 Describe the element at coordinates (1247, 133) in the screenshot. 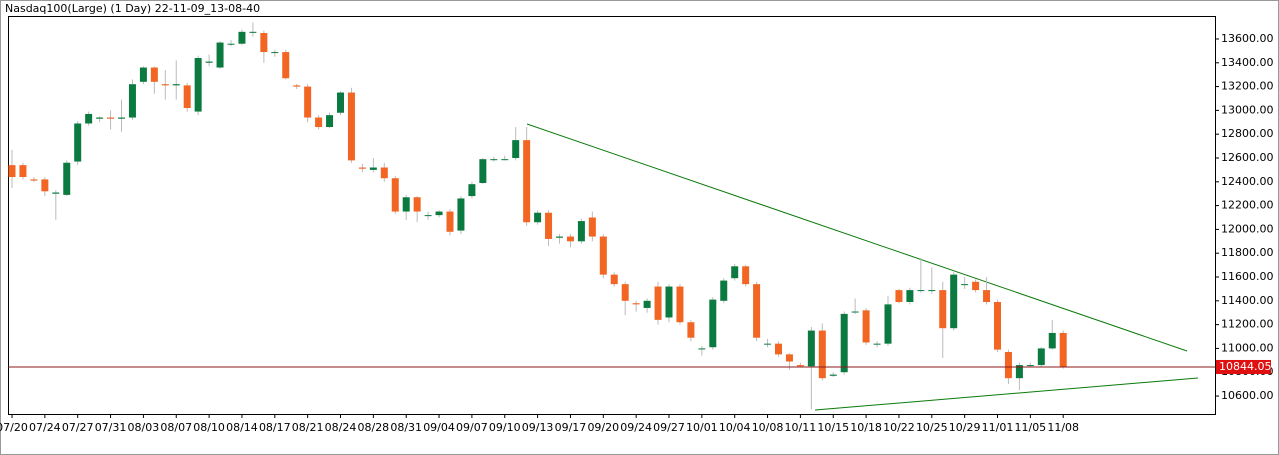

I see `y-tick-label: 12800.00` at that location.